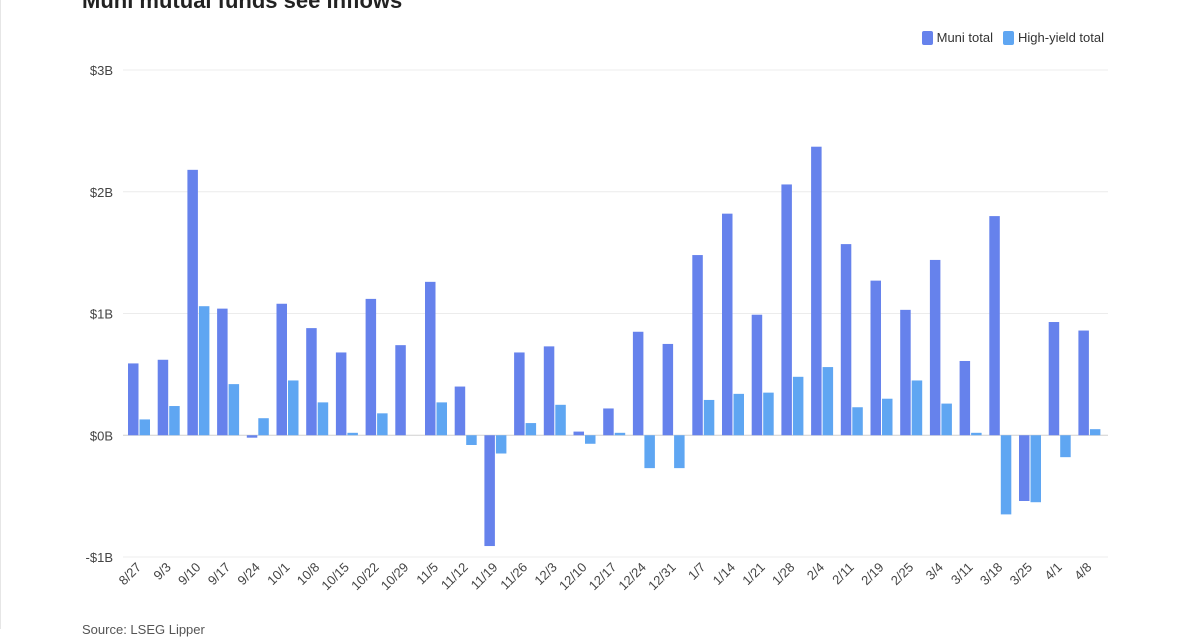 The width and height of the screenshot is (1200, 637). Describe the element at coordinates (1052, 571) in the screenshot. I see `x-tick-label: 4/1` at that location.